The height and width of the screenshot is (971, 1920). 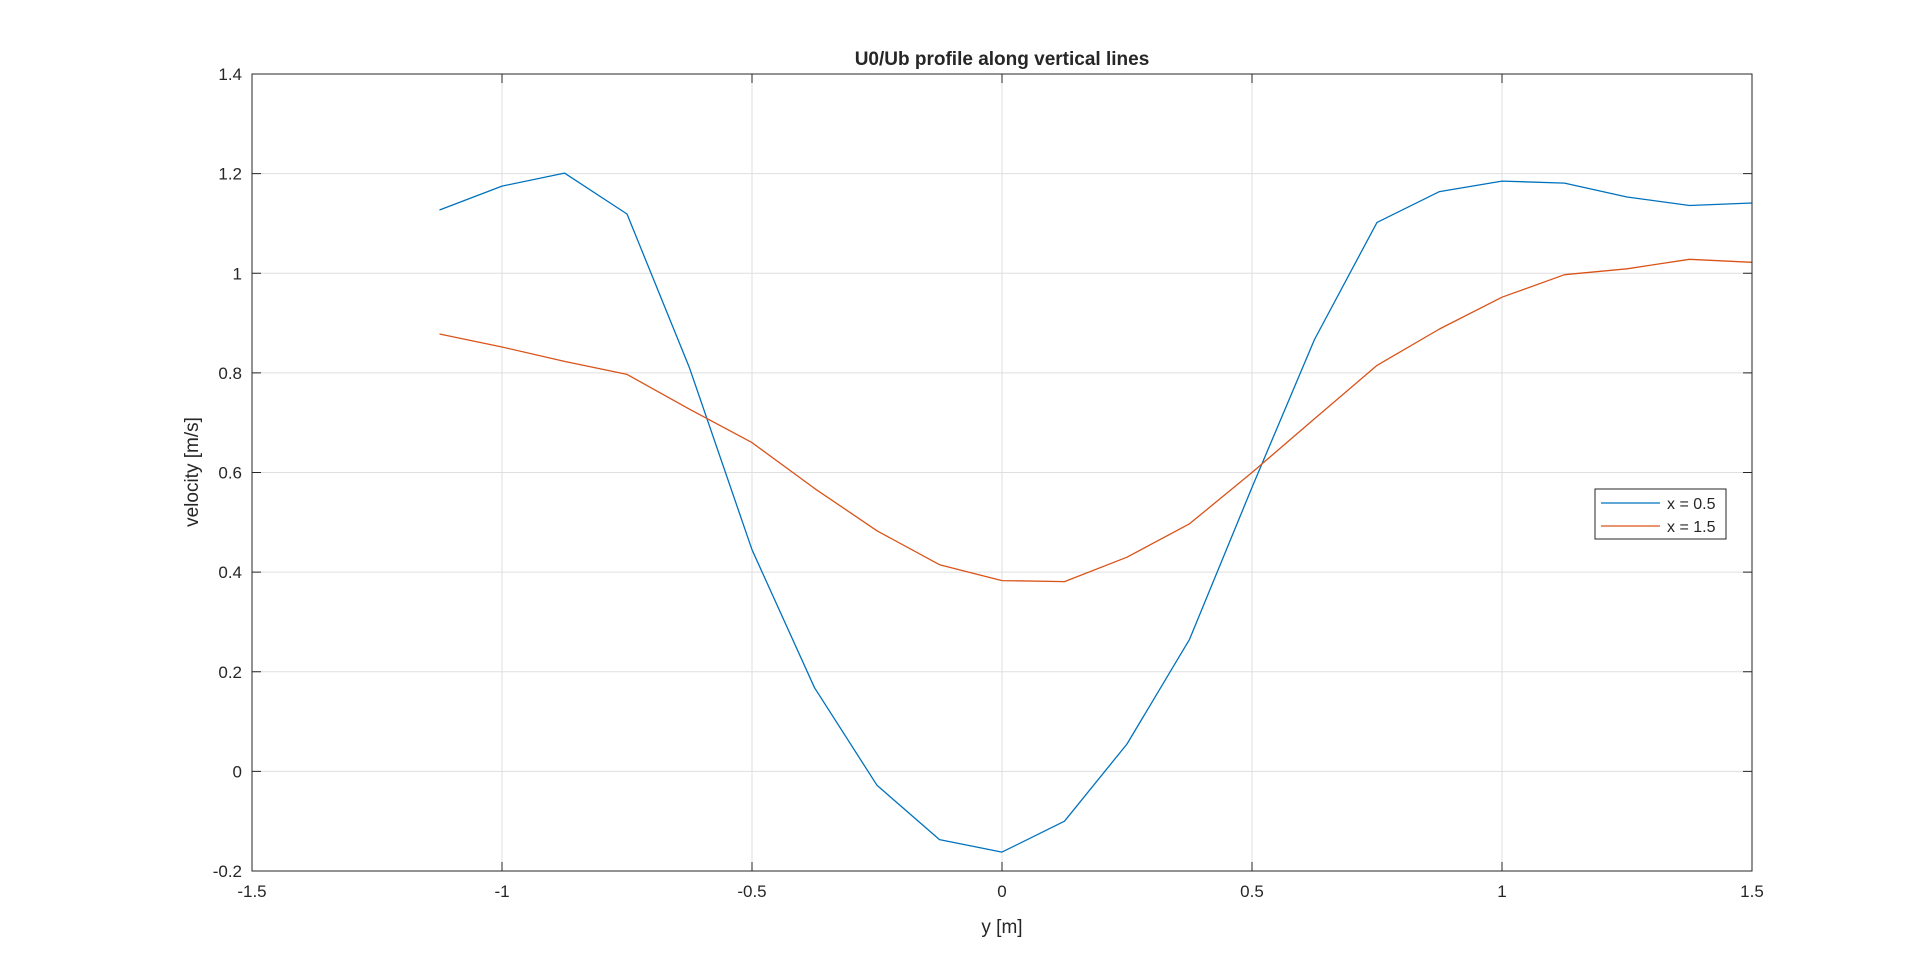 What do you see at coordinates (1752, 891) in the screenshot?
I see `x-tick-label-1-5: 1.5` at bounding box center [1752, 891].